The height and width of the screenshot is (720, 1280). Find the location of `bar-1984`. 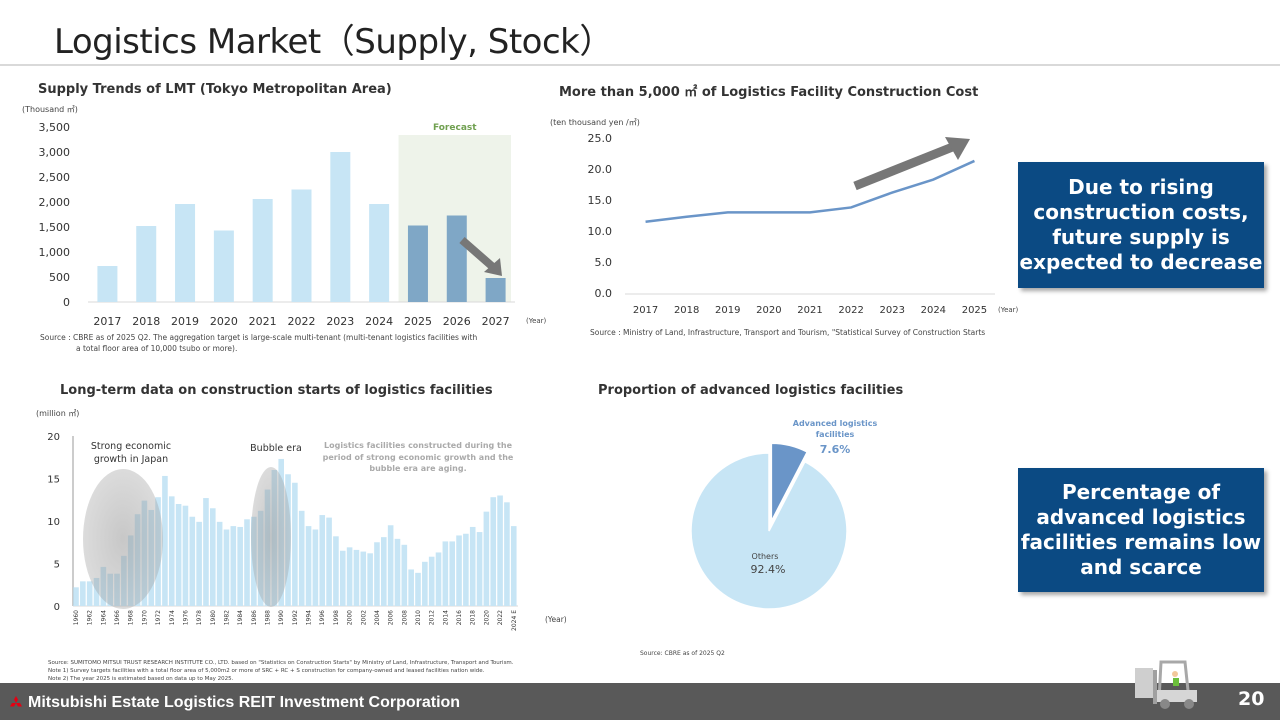

bar-1984 is located at coordinates (240, 566).